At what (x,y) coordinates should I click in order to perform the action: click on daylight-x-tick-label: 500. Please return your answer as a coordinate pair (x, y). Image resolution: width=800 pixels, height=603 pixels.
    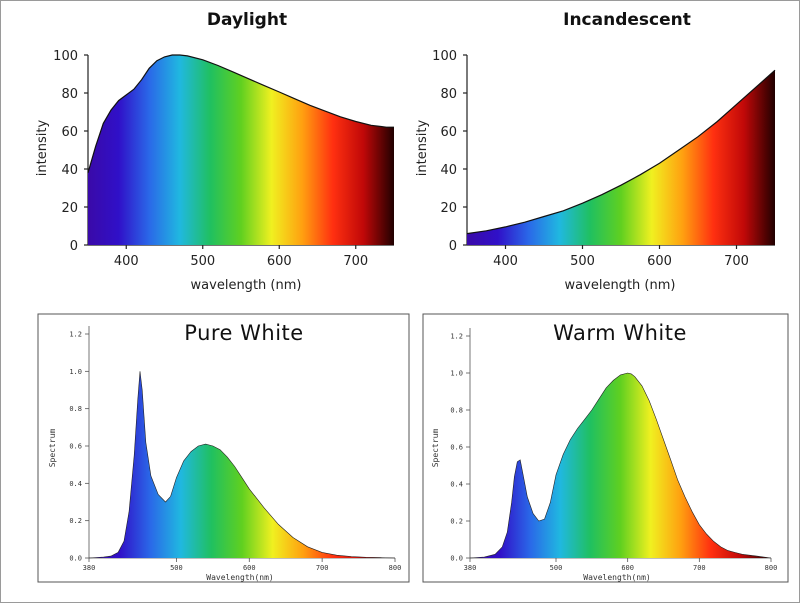
    Looking at the image, I should click on (202, 261).